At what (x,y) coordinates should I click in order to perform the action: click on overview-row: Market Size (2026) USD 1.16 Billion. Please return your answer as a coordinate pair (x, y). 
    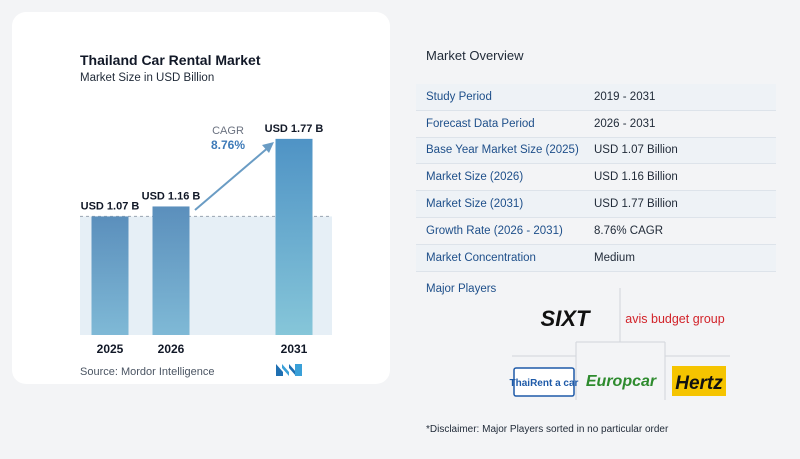
    Looking at the image, I should click on (596, 178).